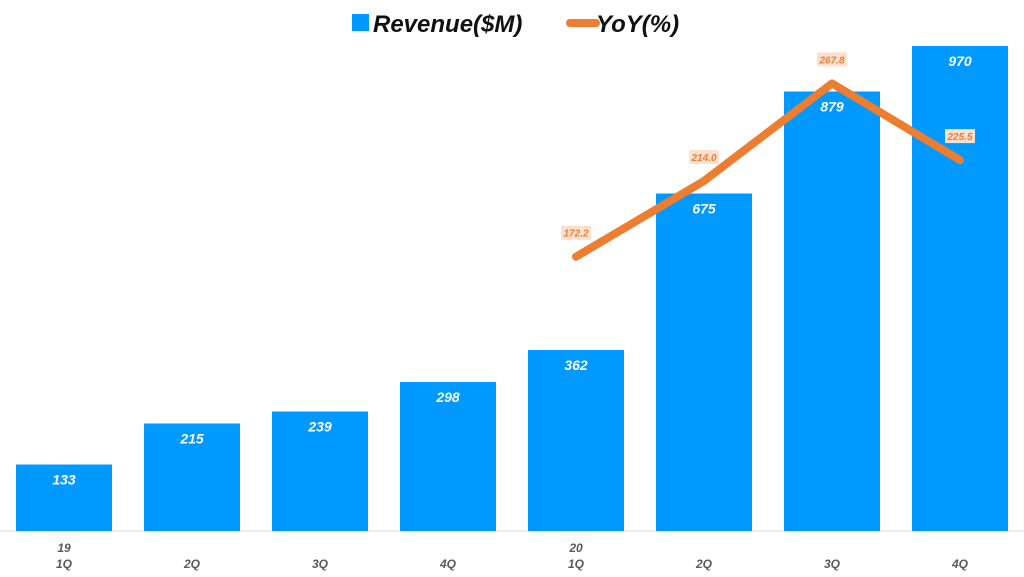 This screenshot has width=1024, height=577. I want to click on legend-label-yoy: YoY(%), so click(637, 24).